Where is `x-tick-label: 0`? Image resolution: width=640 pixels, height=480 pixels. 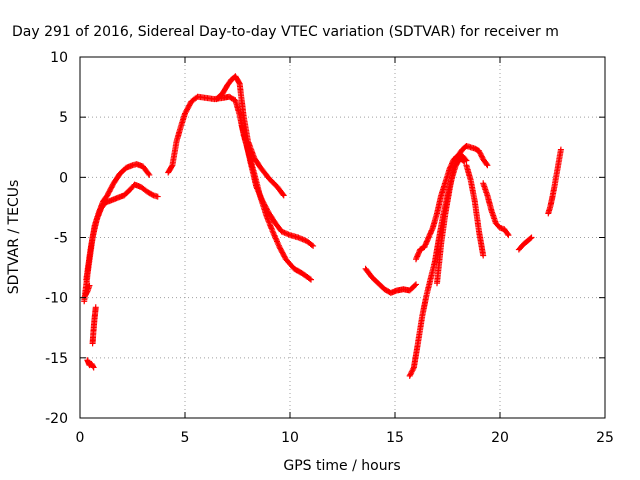
x-tick-label: 0 is located at coordinates (80, 438).